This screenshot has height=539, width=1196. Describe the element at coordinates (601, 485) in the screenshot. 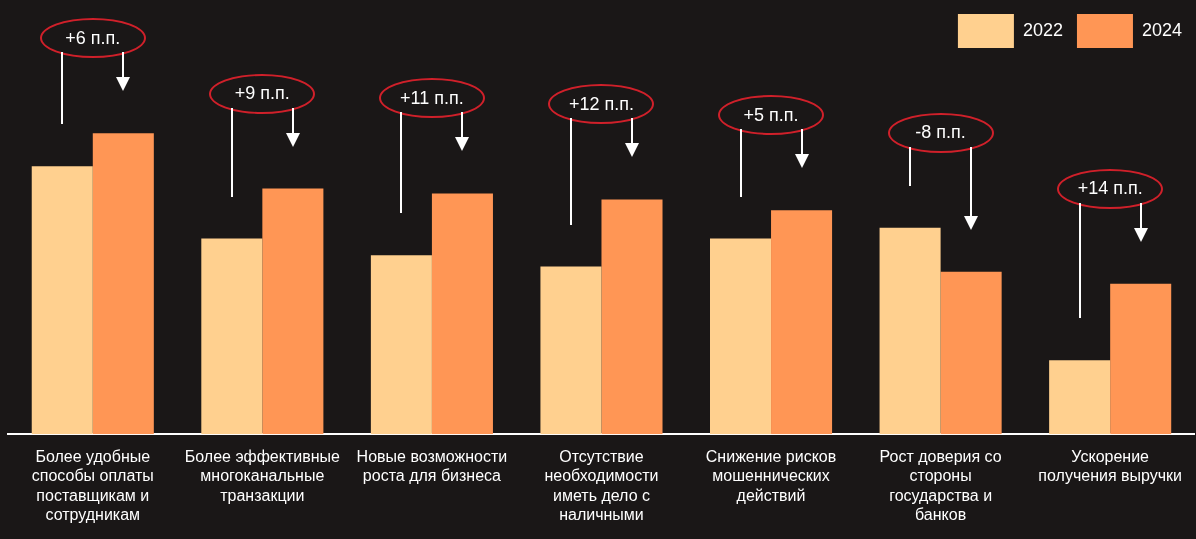

I see `x-tick-label: Отсутствие необходимости иметь дело с наличными` at that location.